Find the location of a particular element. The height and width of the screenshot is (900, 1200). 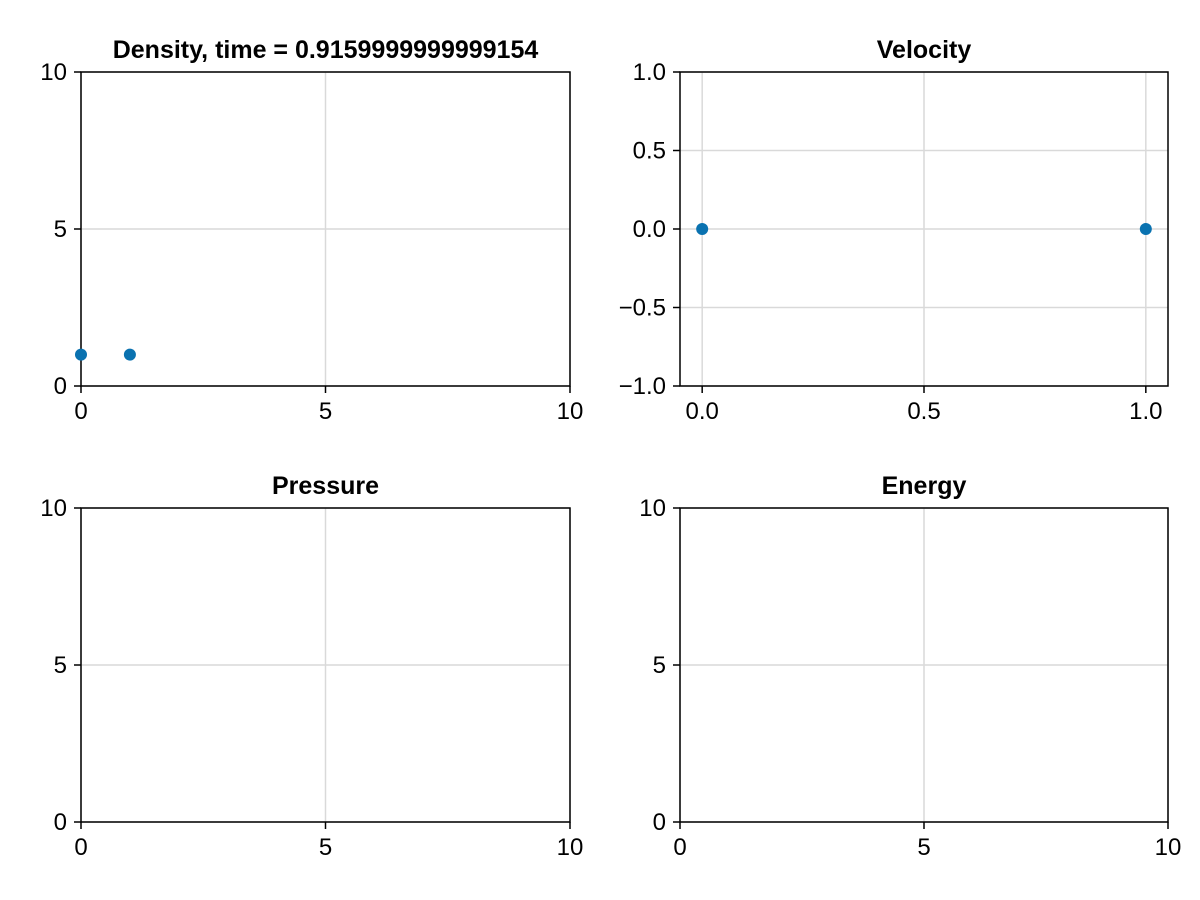

pressure-y-tick-label: 0 is located at coordinates (60, 822).